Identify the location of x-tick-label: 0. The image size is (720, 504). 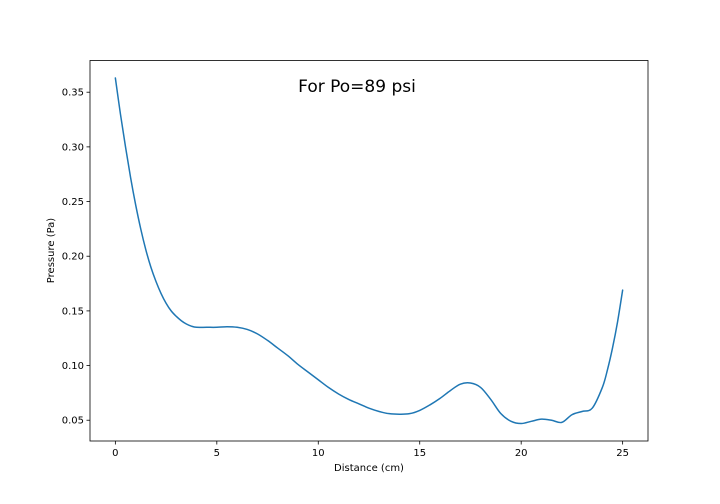
(115, 453).